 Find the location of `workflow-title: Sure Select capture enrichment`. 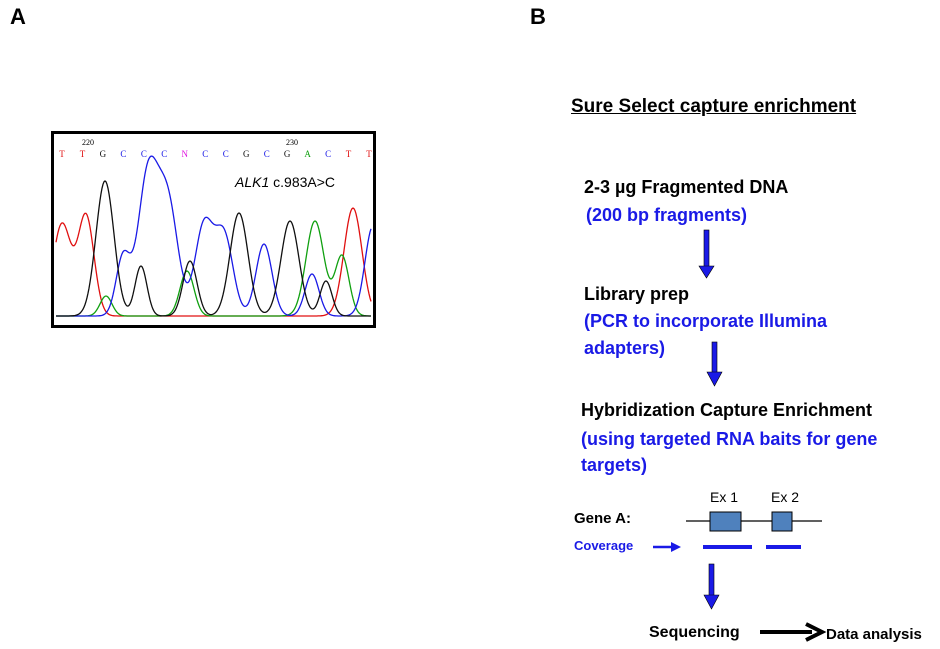

workflow-title: Sure Select capture enrichment is located at coordinates (714, 106).